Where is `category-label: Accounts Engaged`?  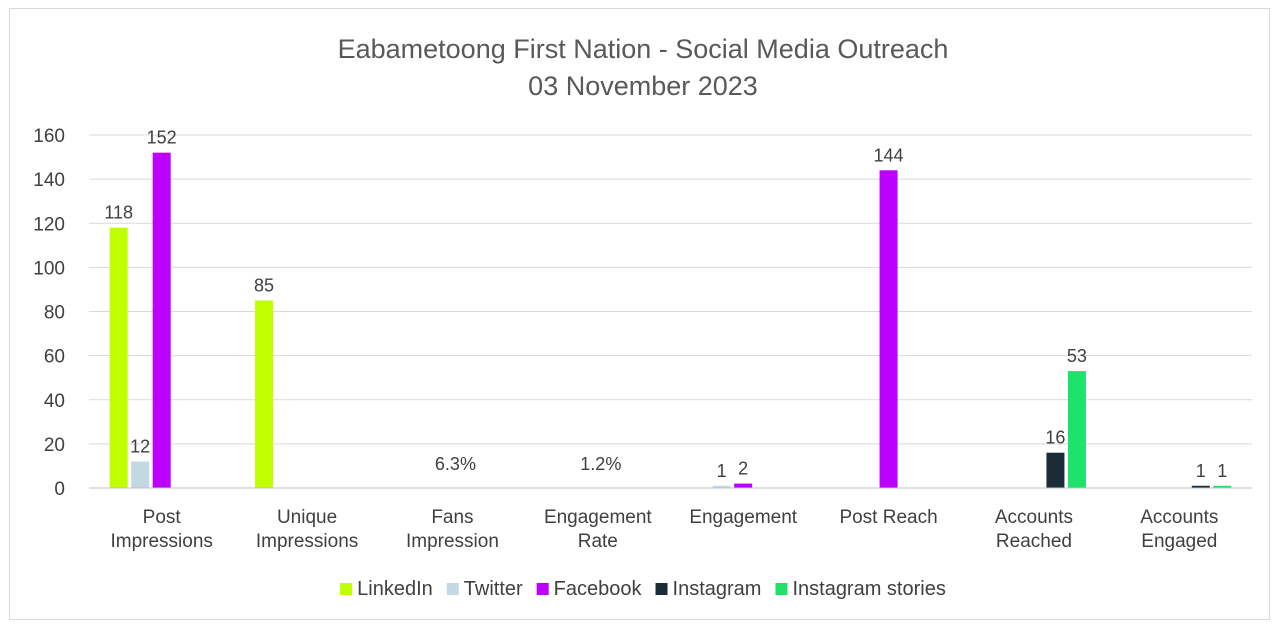
category-label: Accounts Engaged is located at coordinates (1179, 529).